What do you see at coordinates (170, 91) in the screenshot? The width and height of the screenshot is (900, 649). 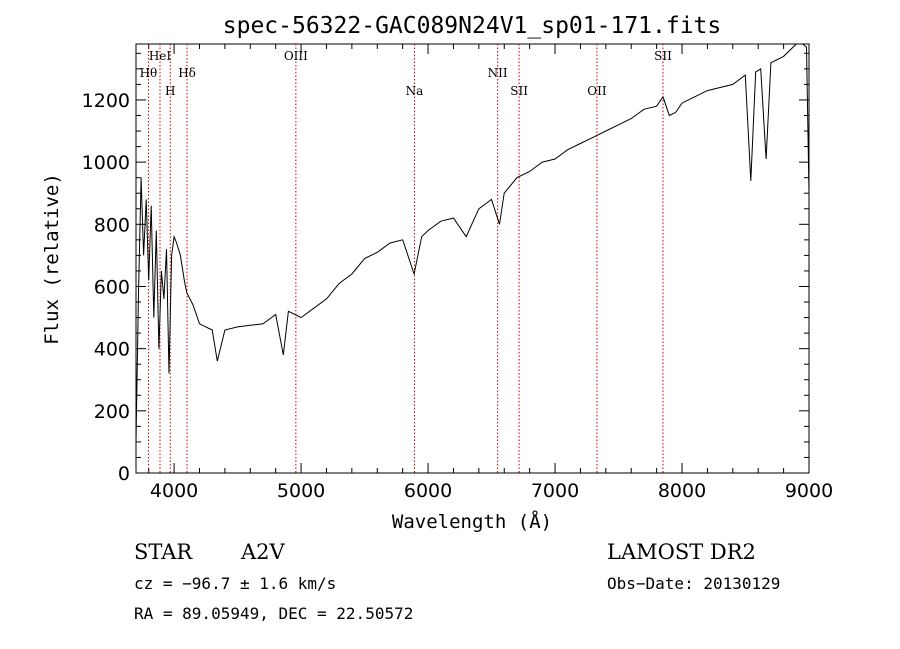 I see `line-marker-label: H` at bounding box center [170, 91].